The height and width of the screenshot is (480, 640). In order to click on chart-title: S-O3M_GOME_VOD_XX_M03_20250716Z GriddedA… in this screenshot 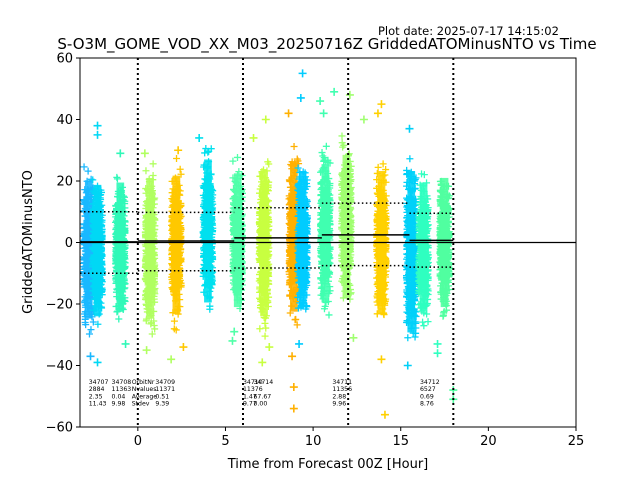, I will do `click(326, 44)`.